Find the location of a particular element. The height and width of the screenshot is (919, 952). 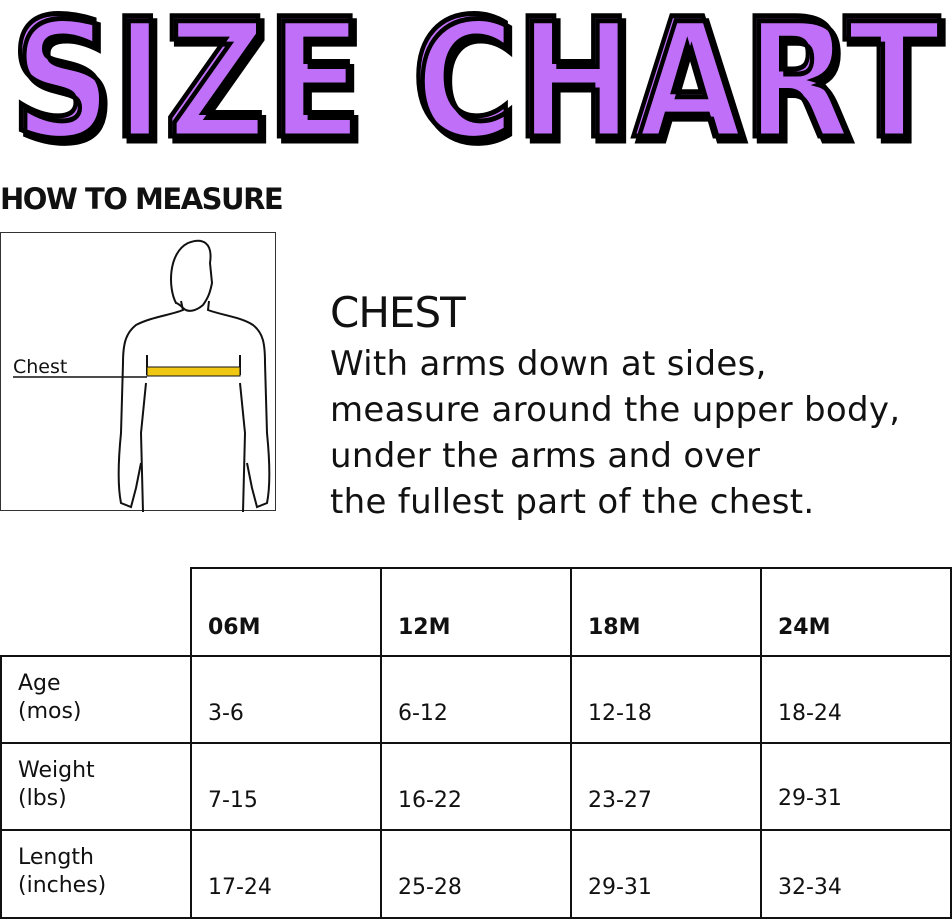

row-label: Length (inches) is located at coordinates (96, 874).